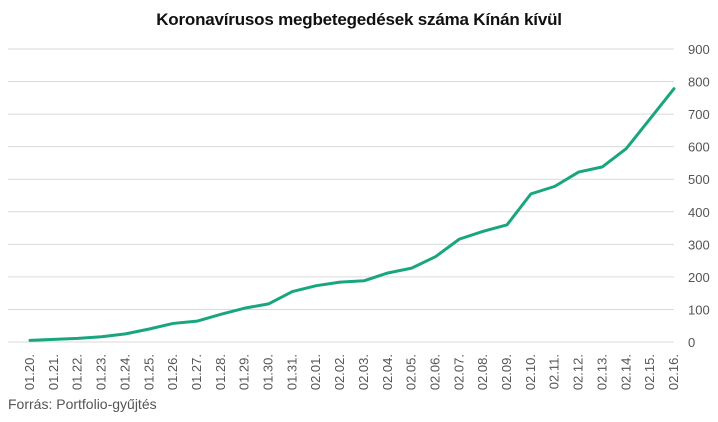 The width and height of the screenshot is (718, 422). I want to click on x-tick-label-01-25: 01.25., so click(148, 372).